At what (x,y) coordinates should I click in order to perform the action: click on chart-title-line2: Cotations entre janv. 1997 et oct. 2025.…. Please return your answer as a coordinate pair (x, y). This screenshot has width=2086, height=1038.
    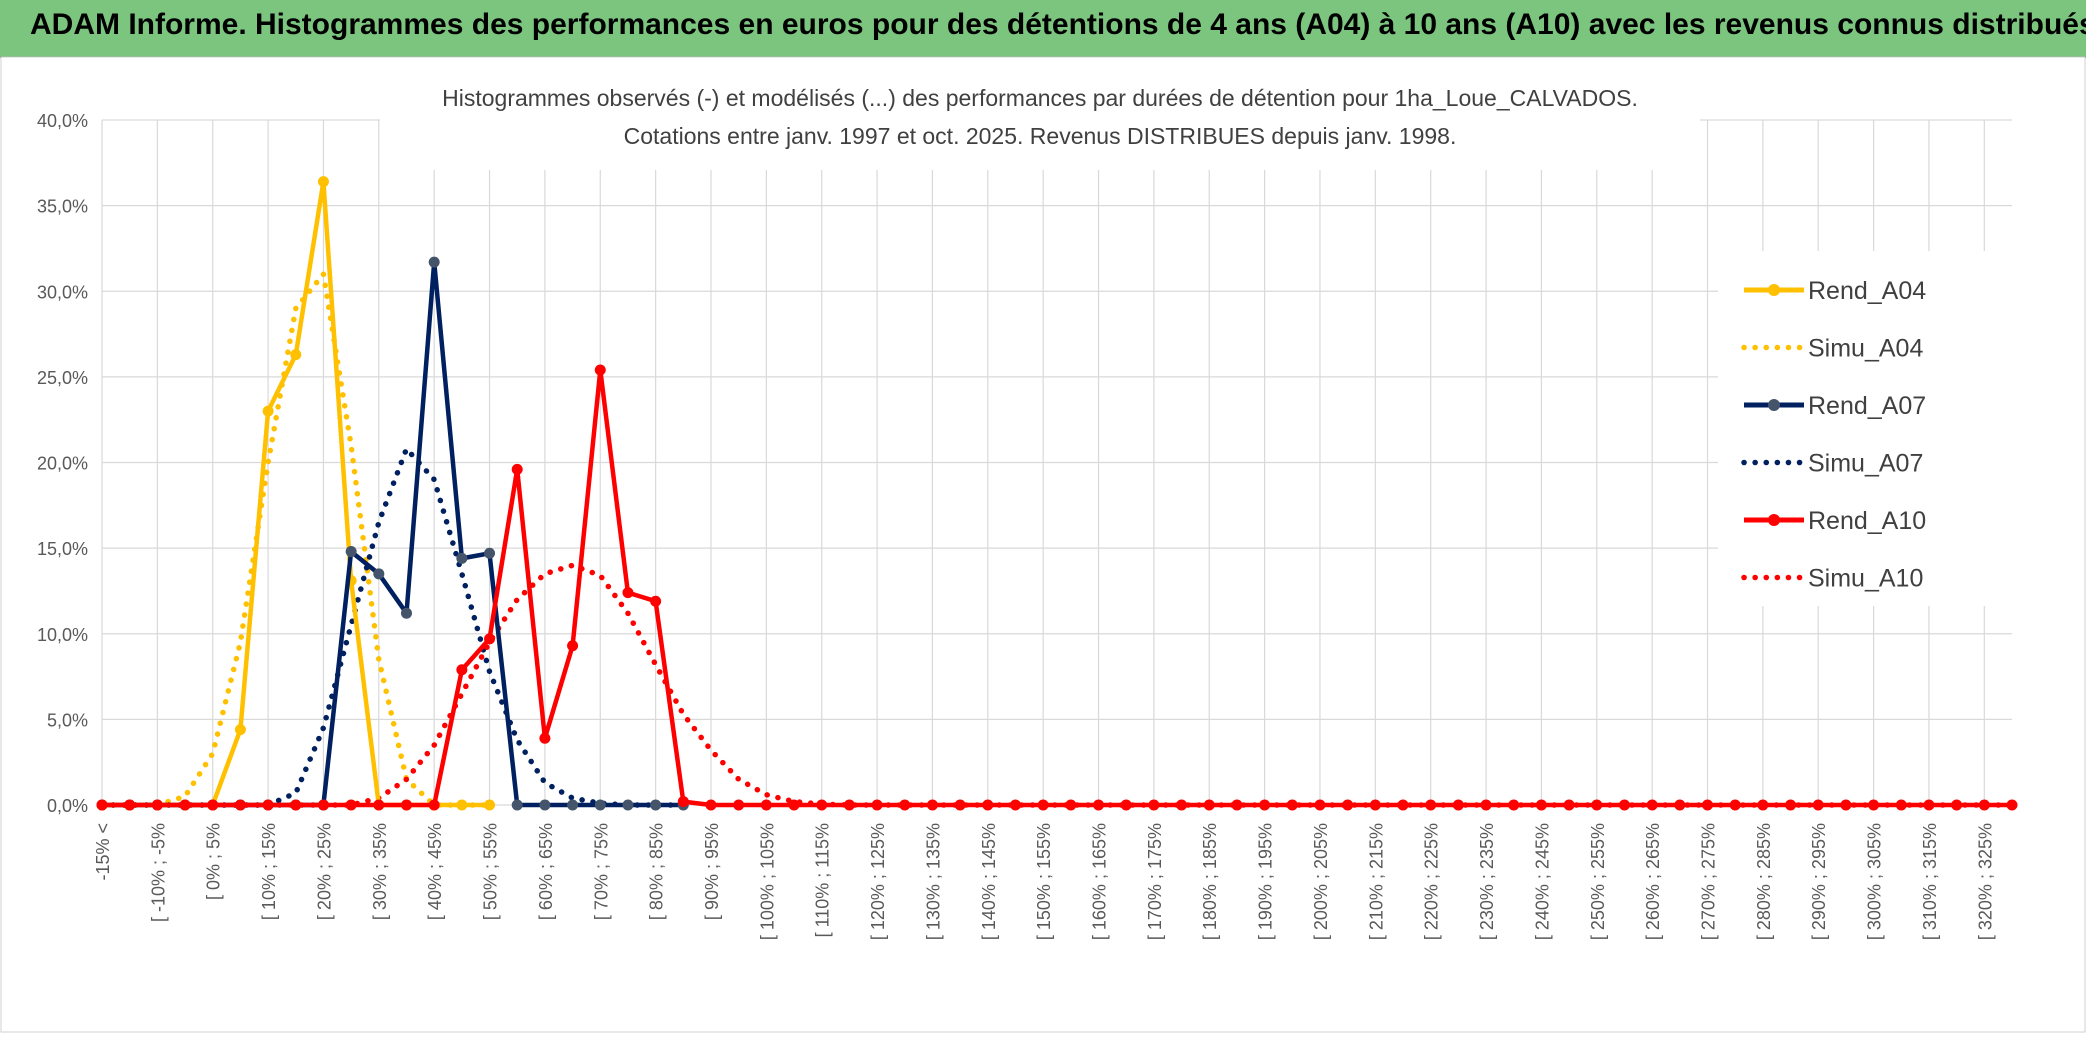
    Looking at the image, I should click on (1040, 136).